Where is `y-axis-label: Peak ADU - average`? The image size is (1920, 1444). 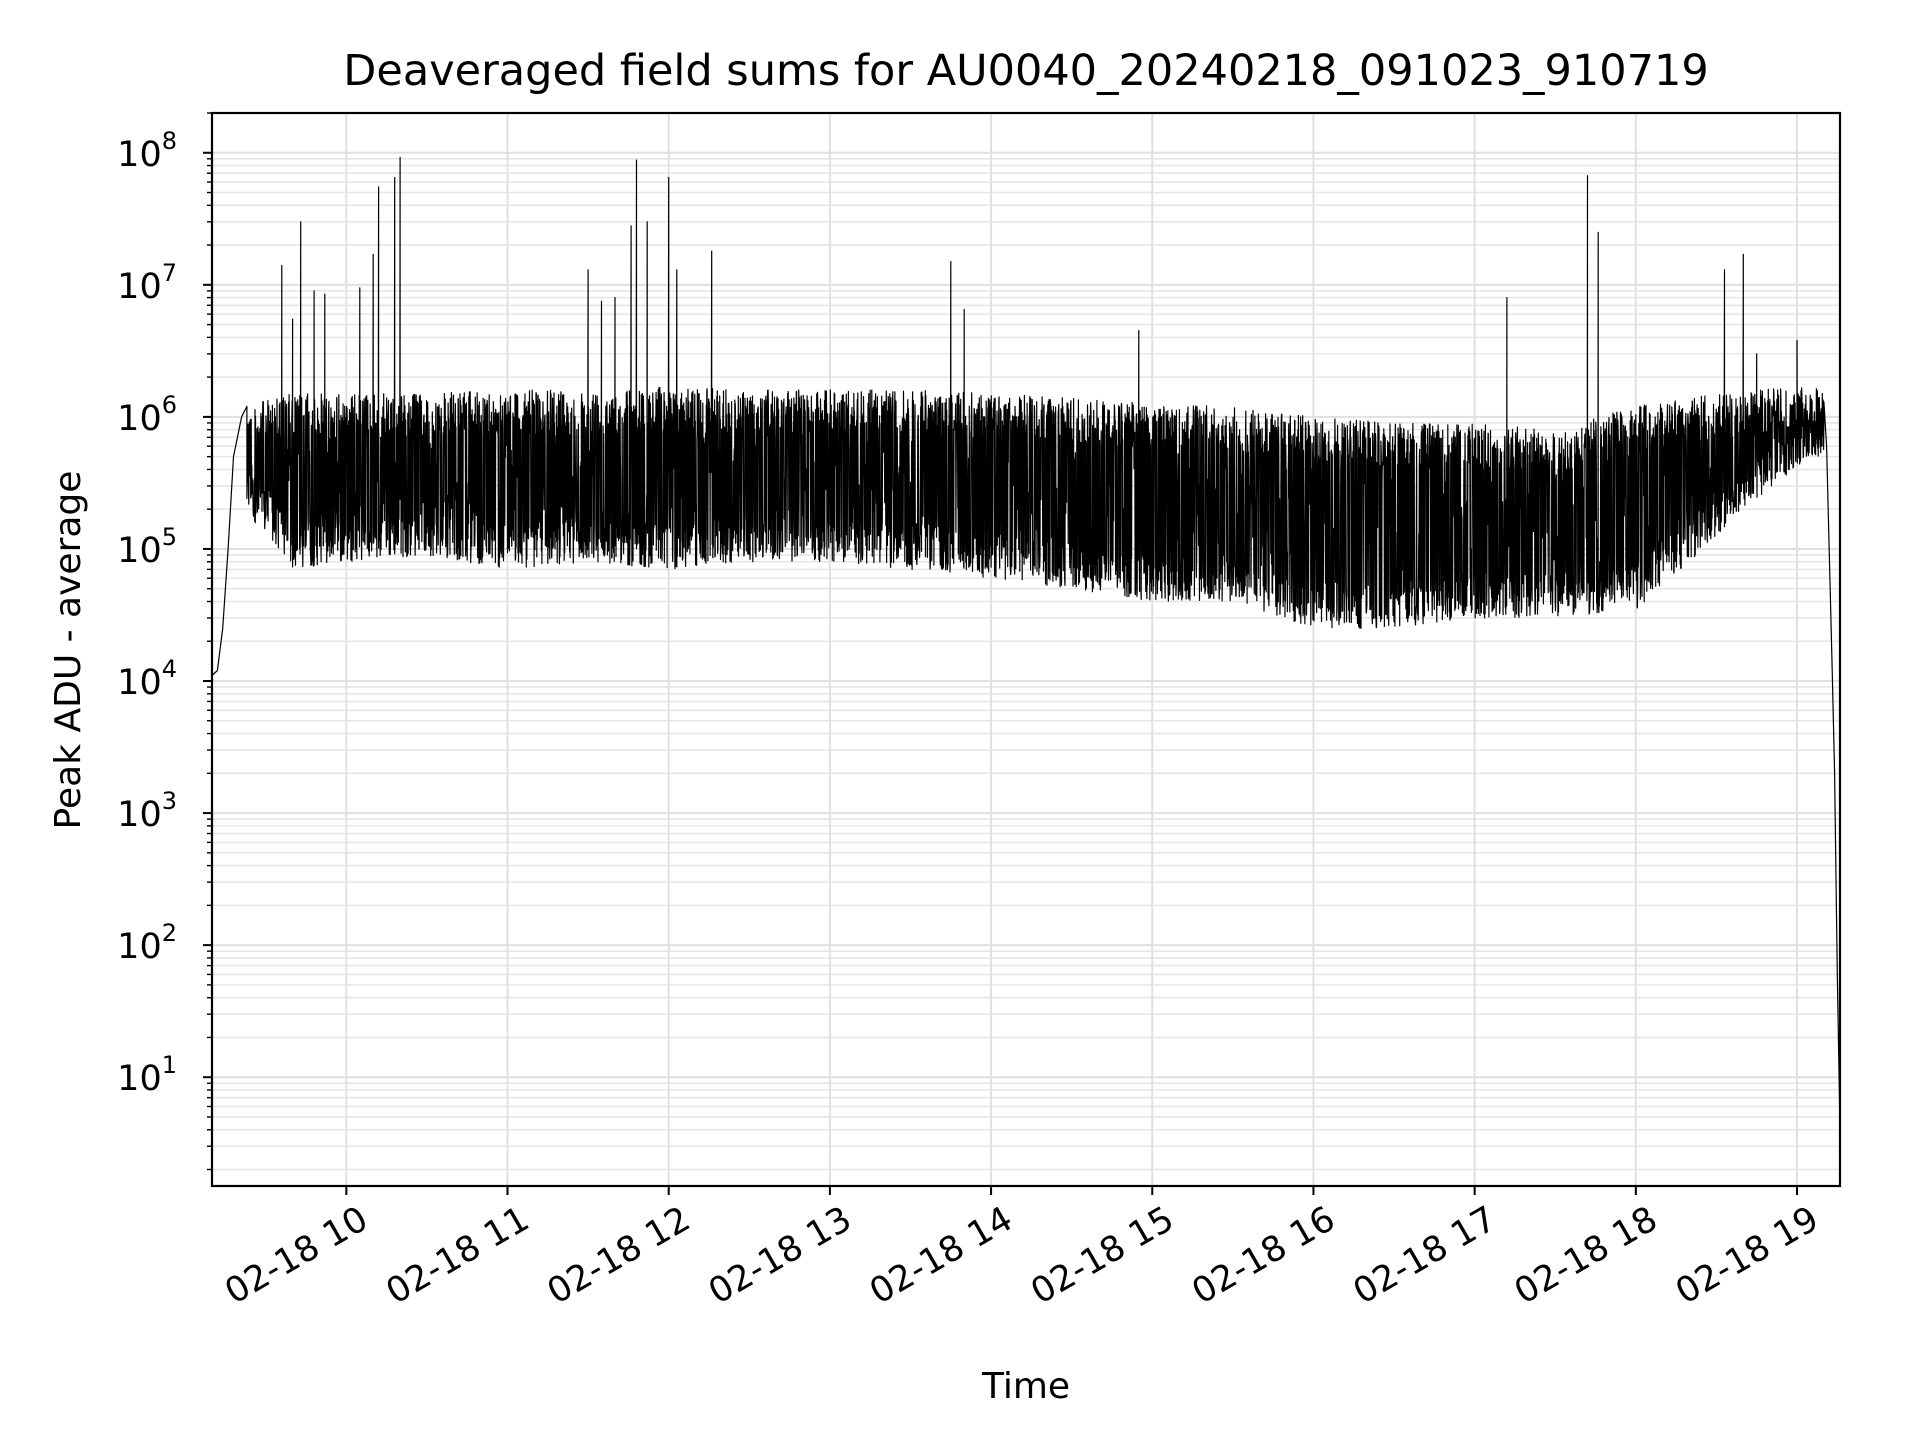 y-axis-label: Peak ADU - average is located at coordinates (68, 650).